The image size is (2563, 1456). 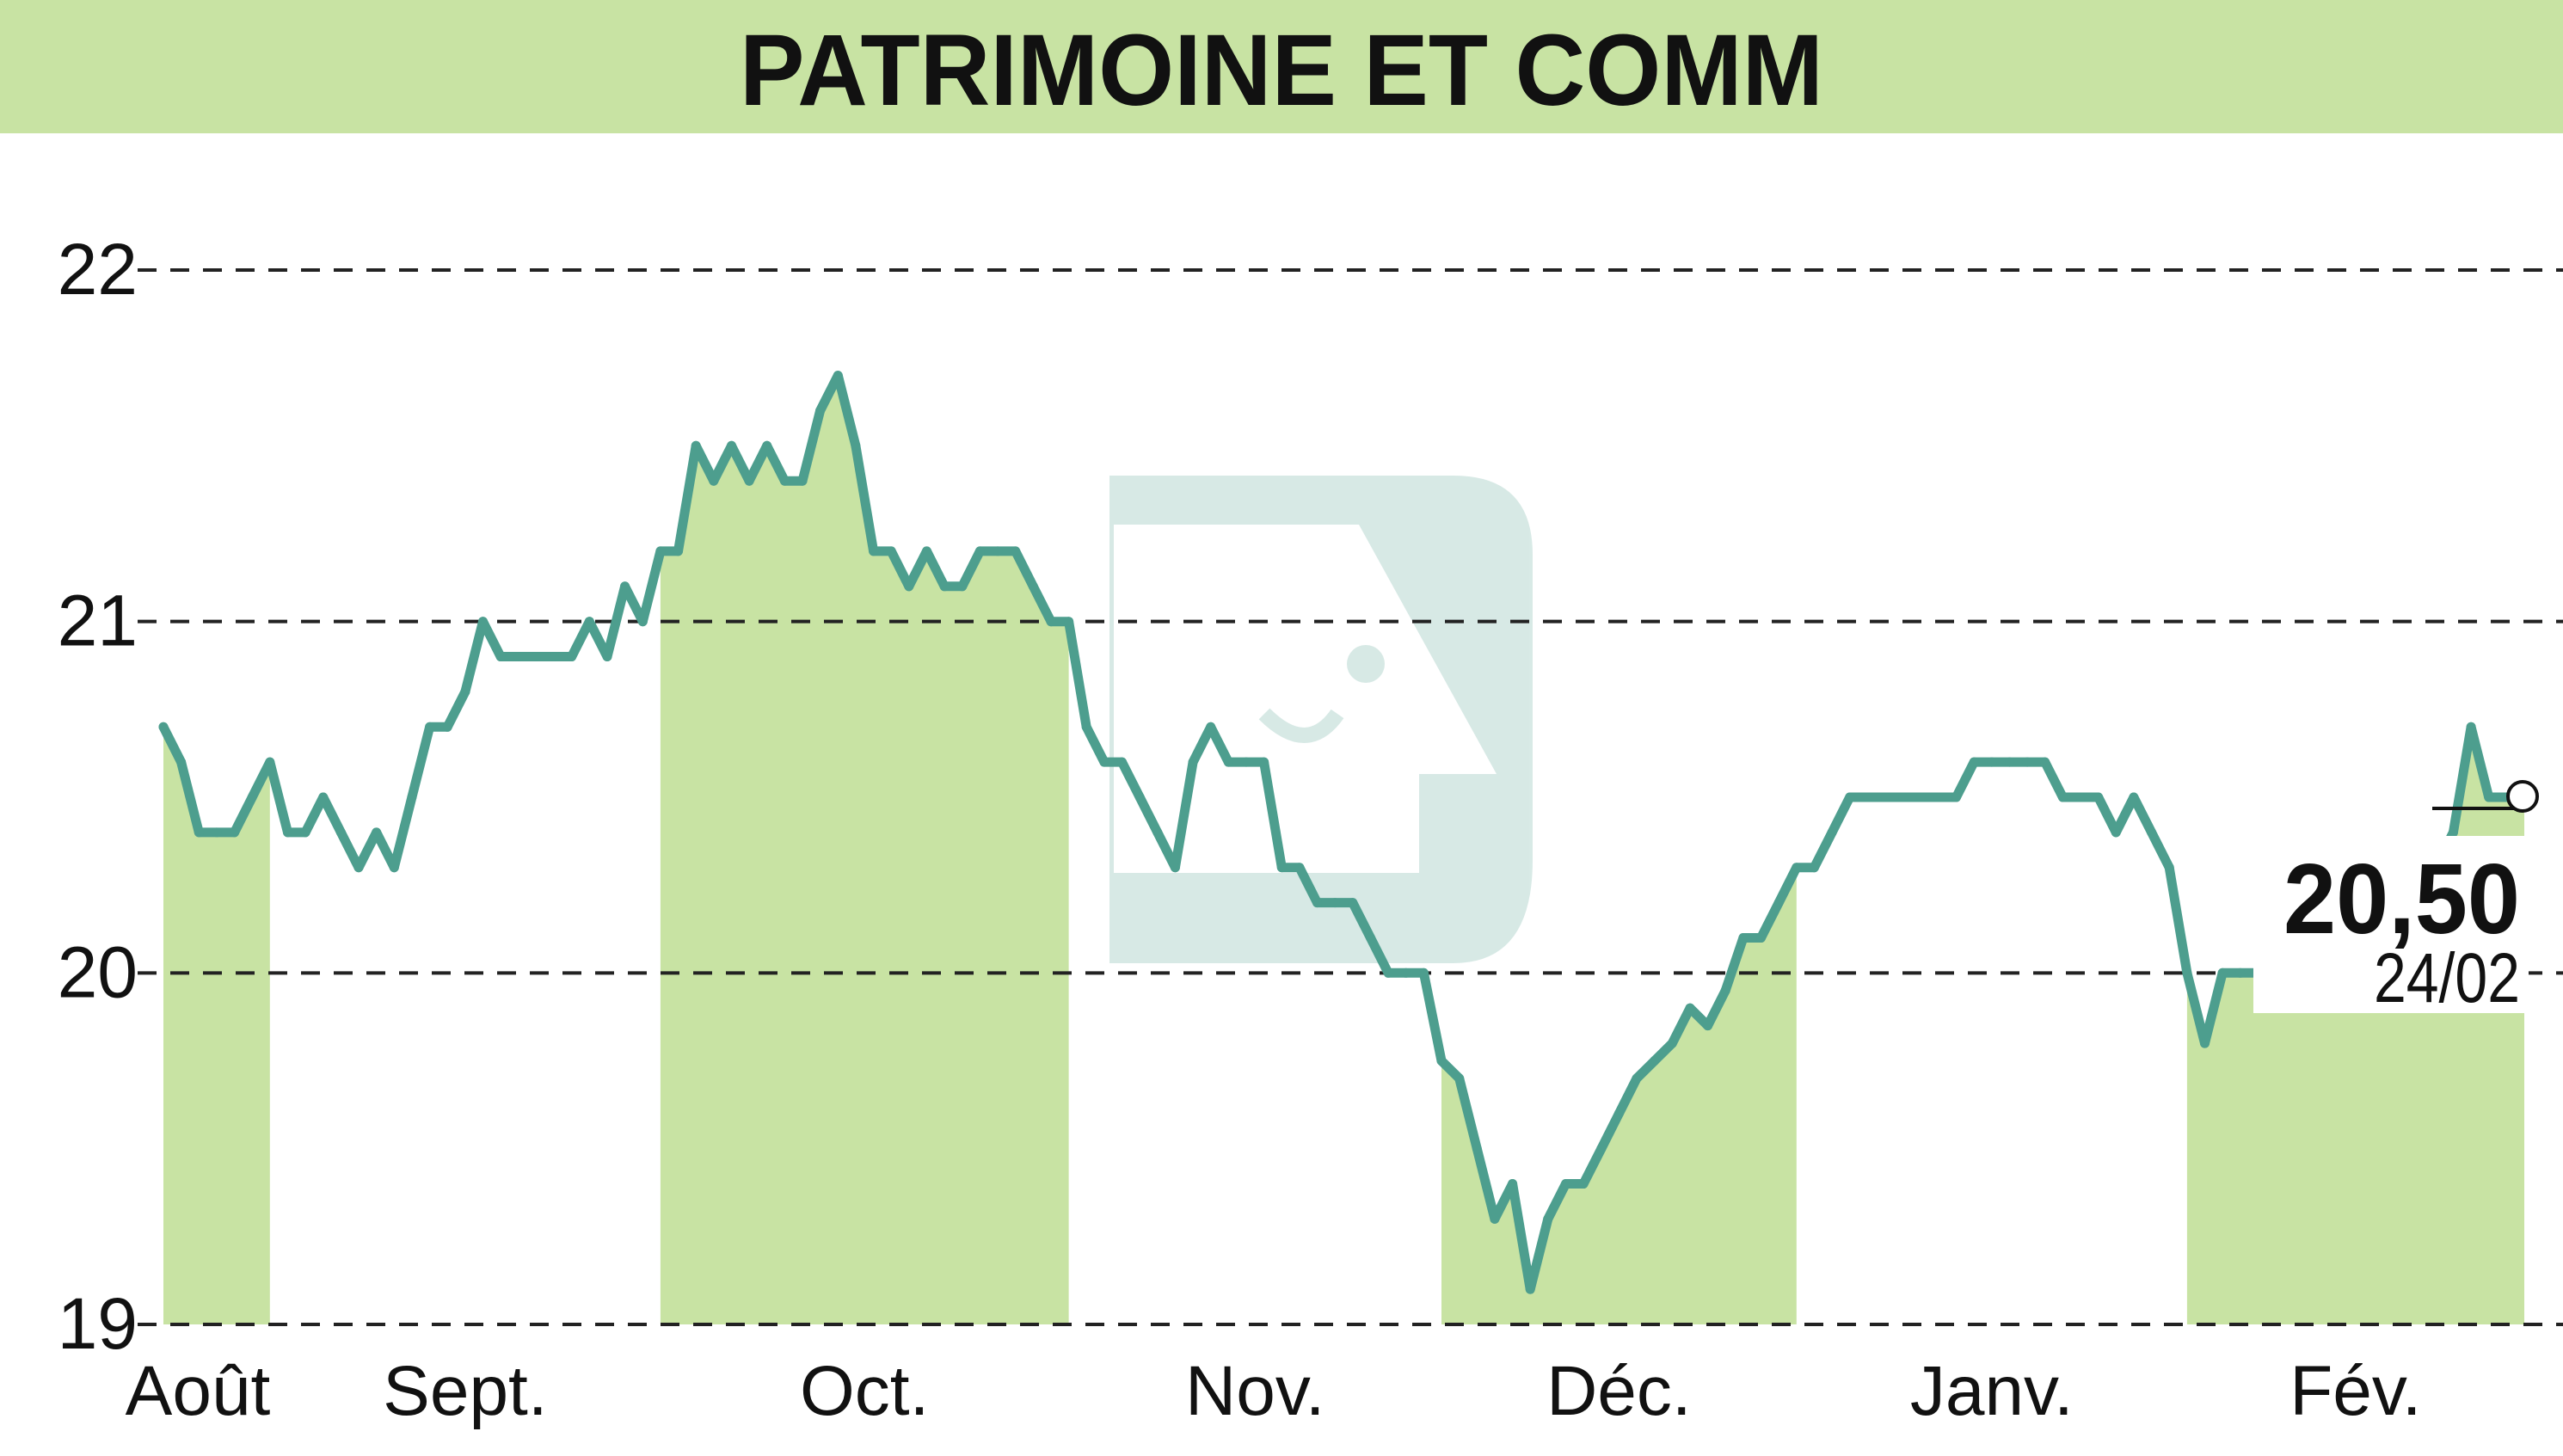 What do you see at coordinates (2522, 797) in the screenshot?
I see `last-value-marker` at bounding box center [2522, 797].